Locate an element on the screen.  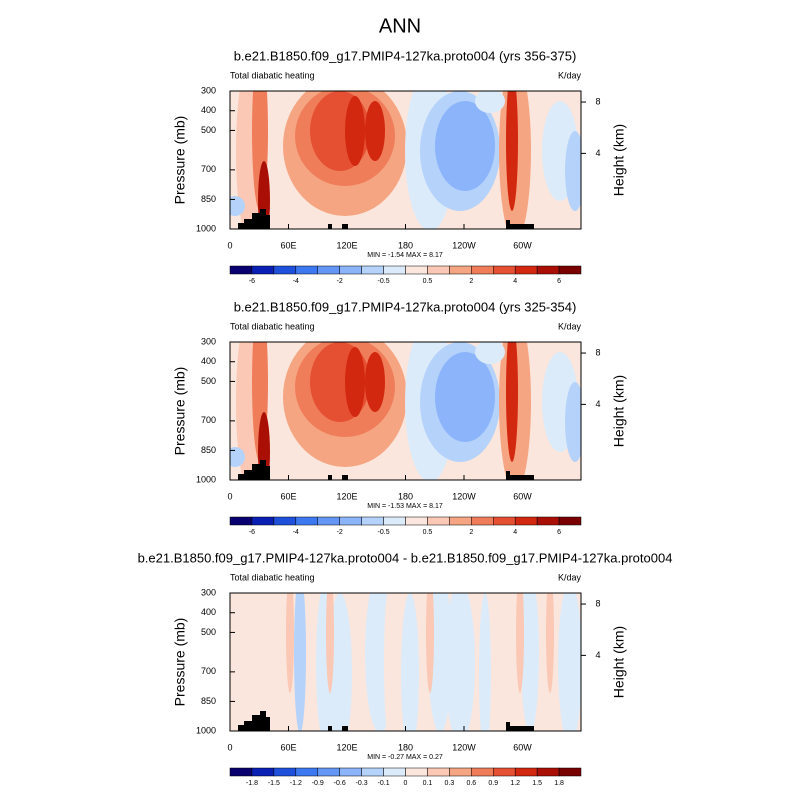
colorbar-label: 0.3 is located at coordinates (450, 783).